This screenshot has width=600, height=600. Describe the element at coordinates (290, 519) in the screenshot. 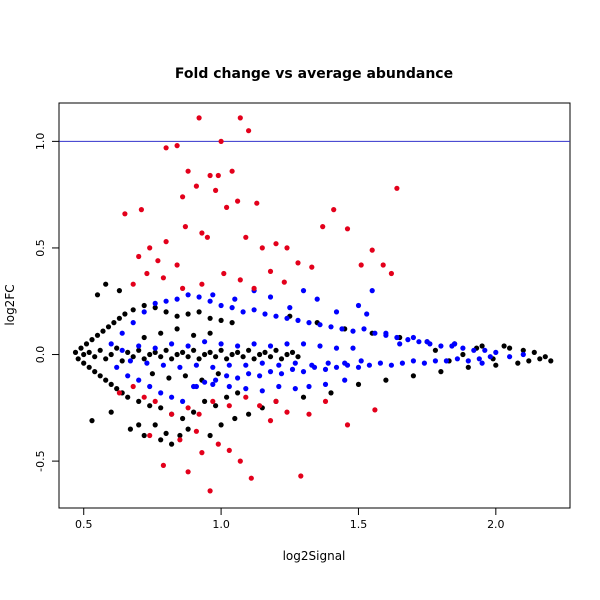

I see `x-axis: 0.5 1.0 1.5 2.0` at that location.